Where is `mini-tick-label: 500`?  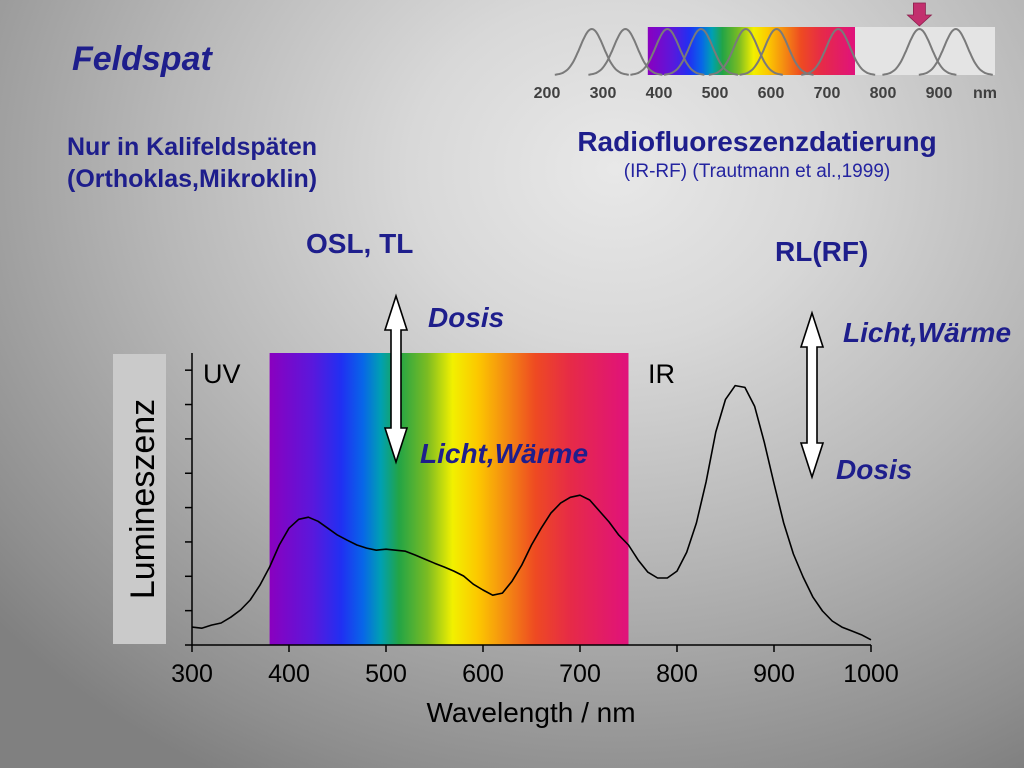 mini-tick-label: 500 is located at coordinates (715, 93).